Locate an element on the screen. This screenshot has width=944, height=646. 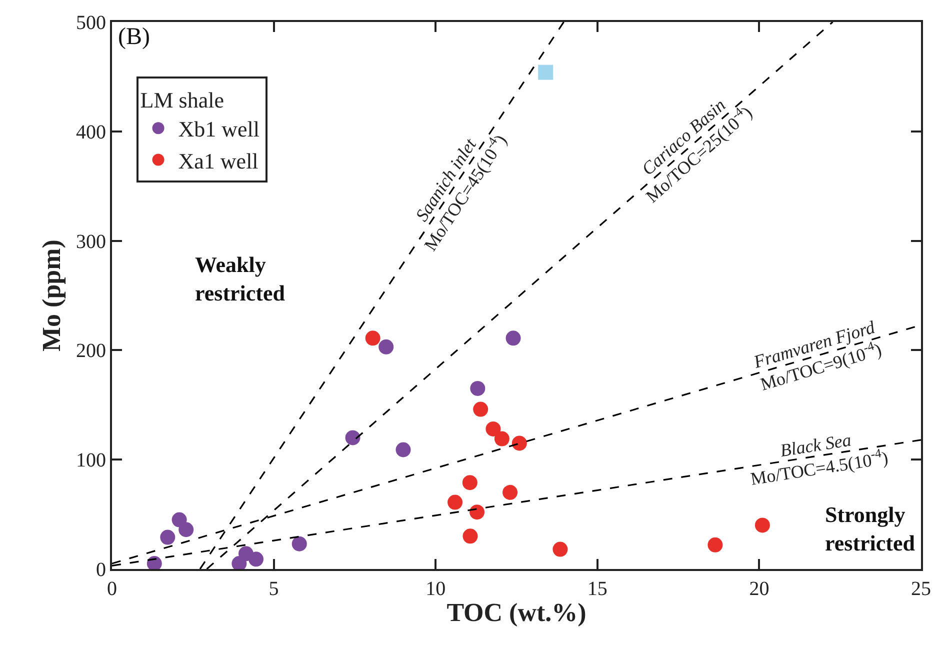
annotation: (B) is located at coordinates (134, 37).